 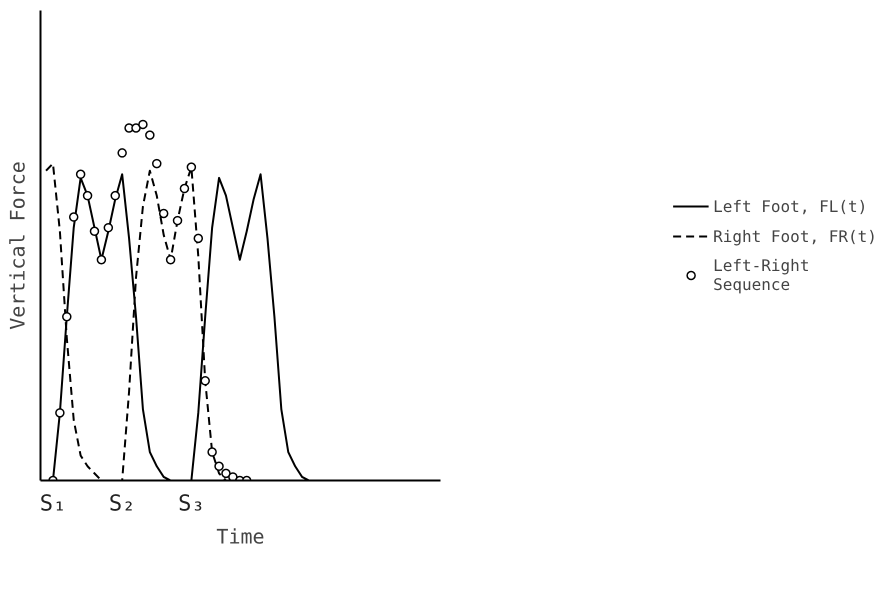 What do you see at coordinates (122, 504) in the screenshot?
I see `x-tick-label: S₂` at bounding box center [122, 504].